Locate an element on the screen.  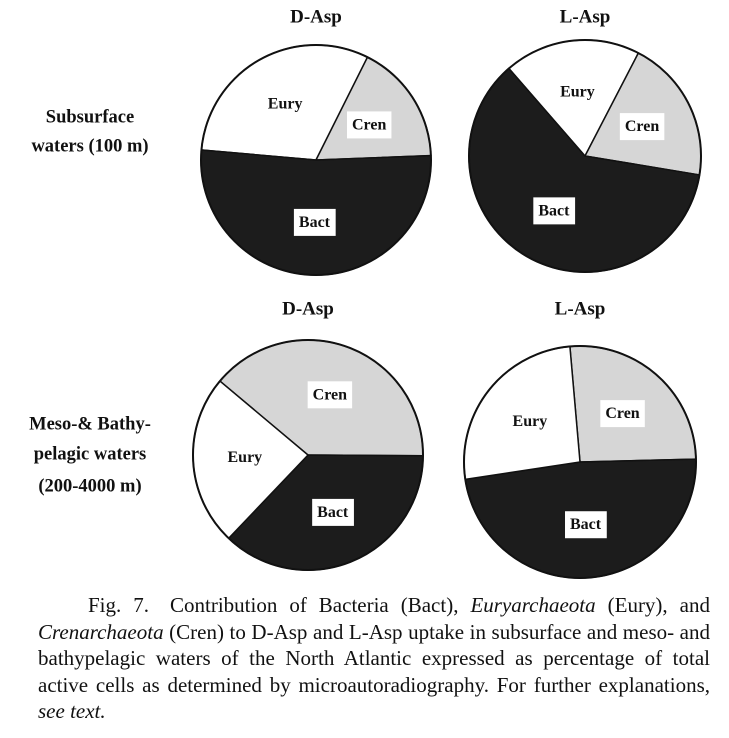
row-label: (200-4000 m) is located at coordinates (89, 486).